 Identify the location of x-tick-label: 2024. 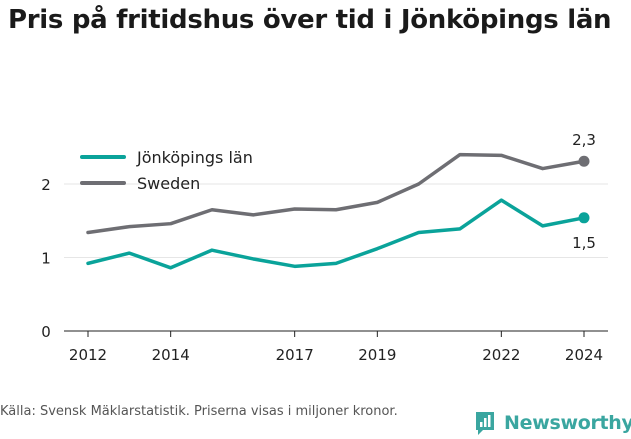
(584, 355).